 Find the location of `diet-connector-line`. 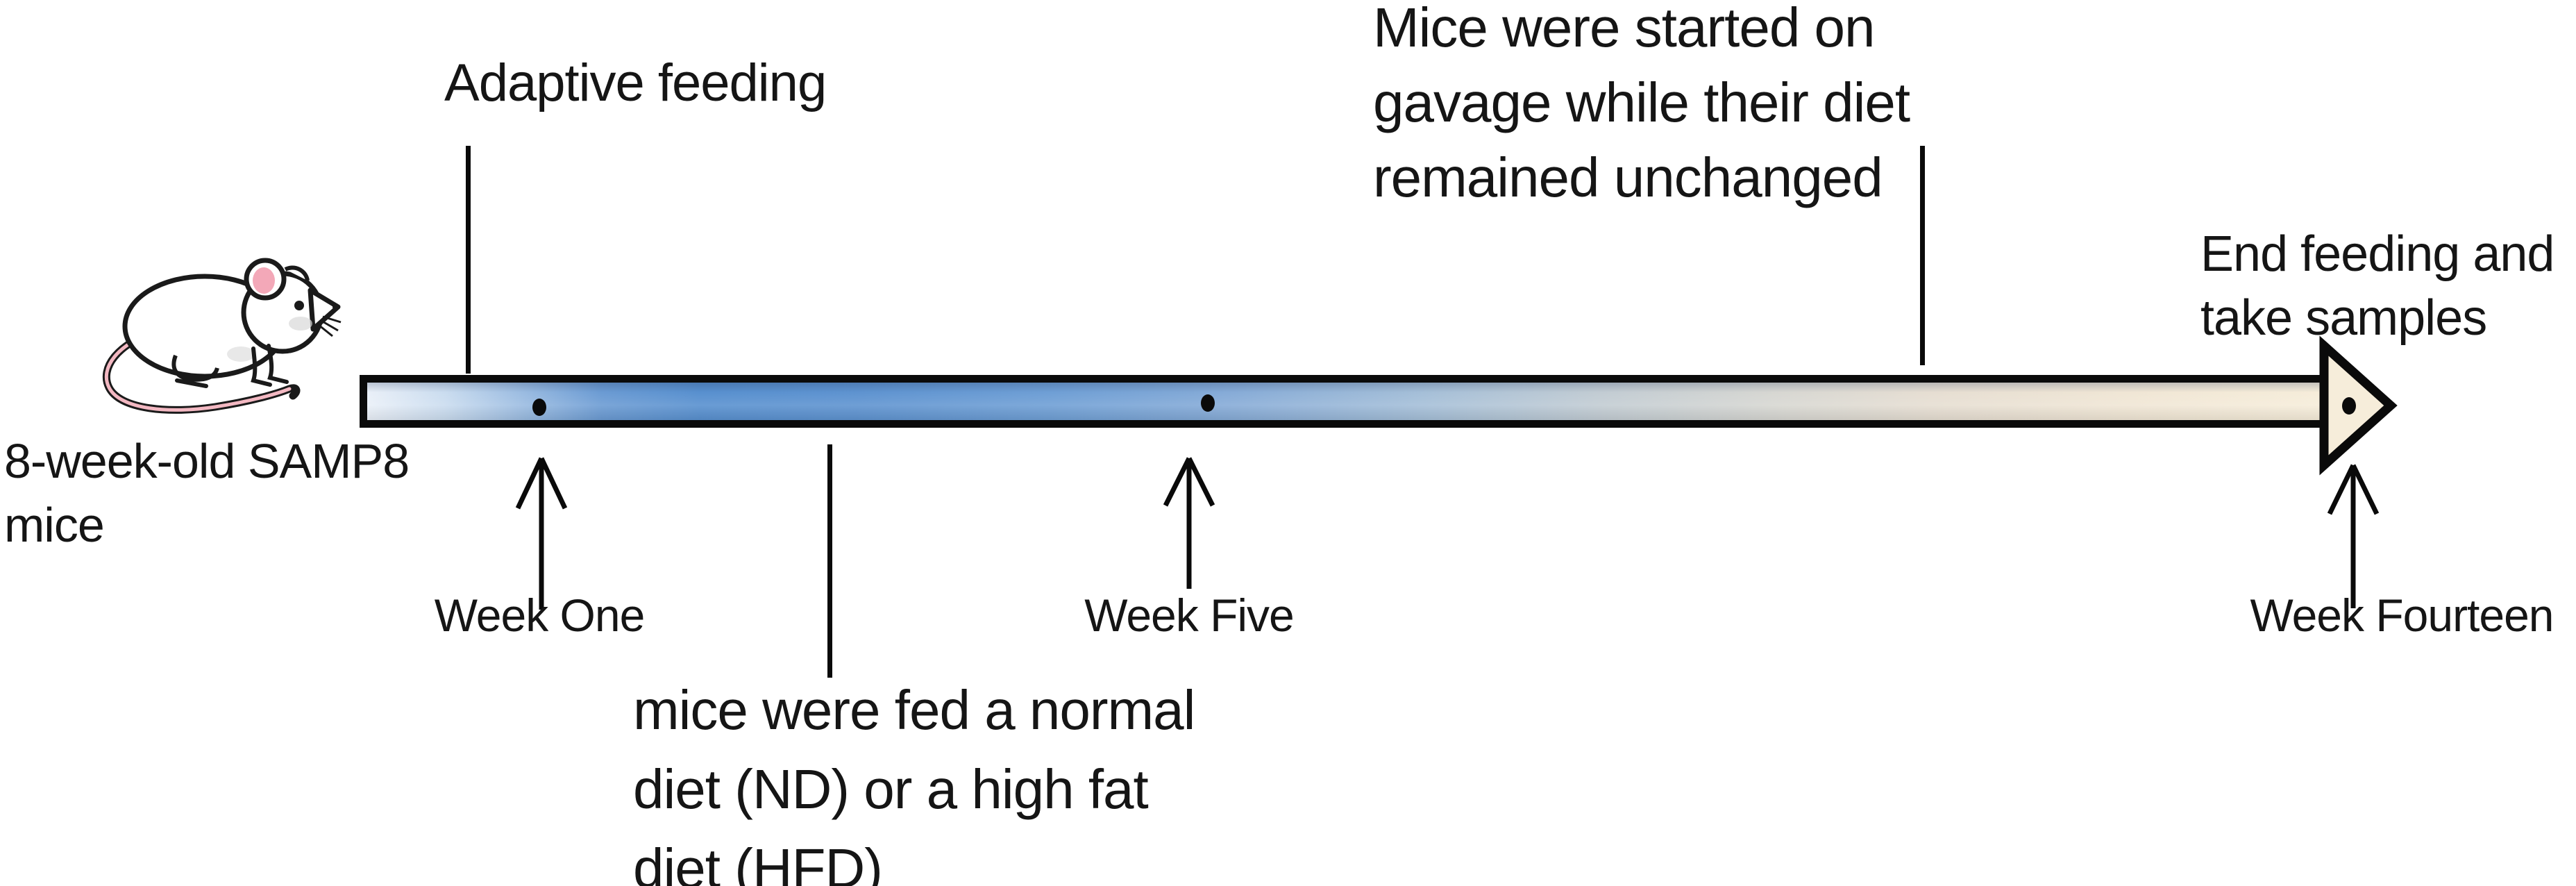

diet-connector-line is located at coordinates (829, 561).